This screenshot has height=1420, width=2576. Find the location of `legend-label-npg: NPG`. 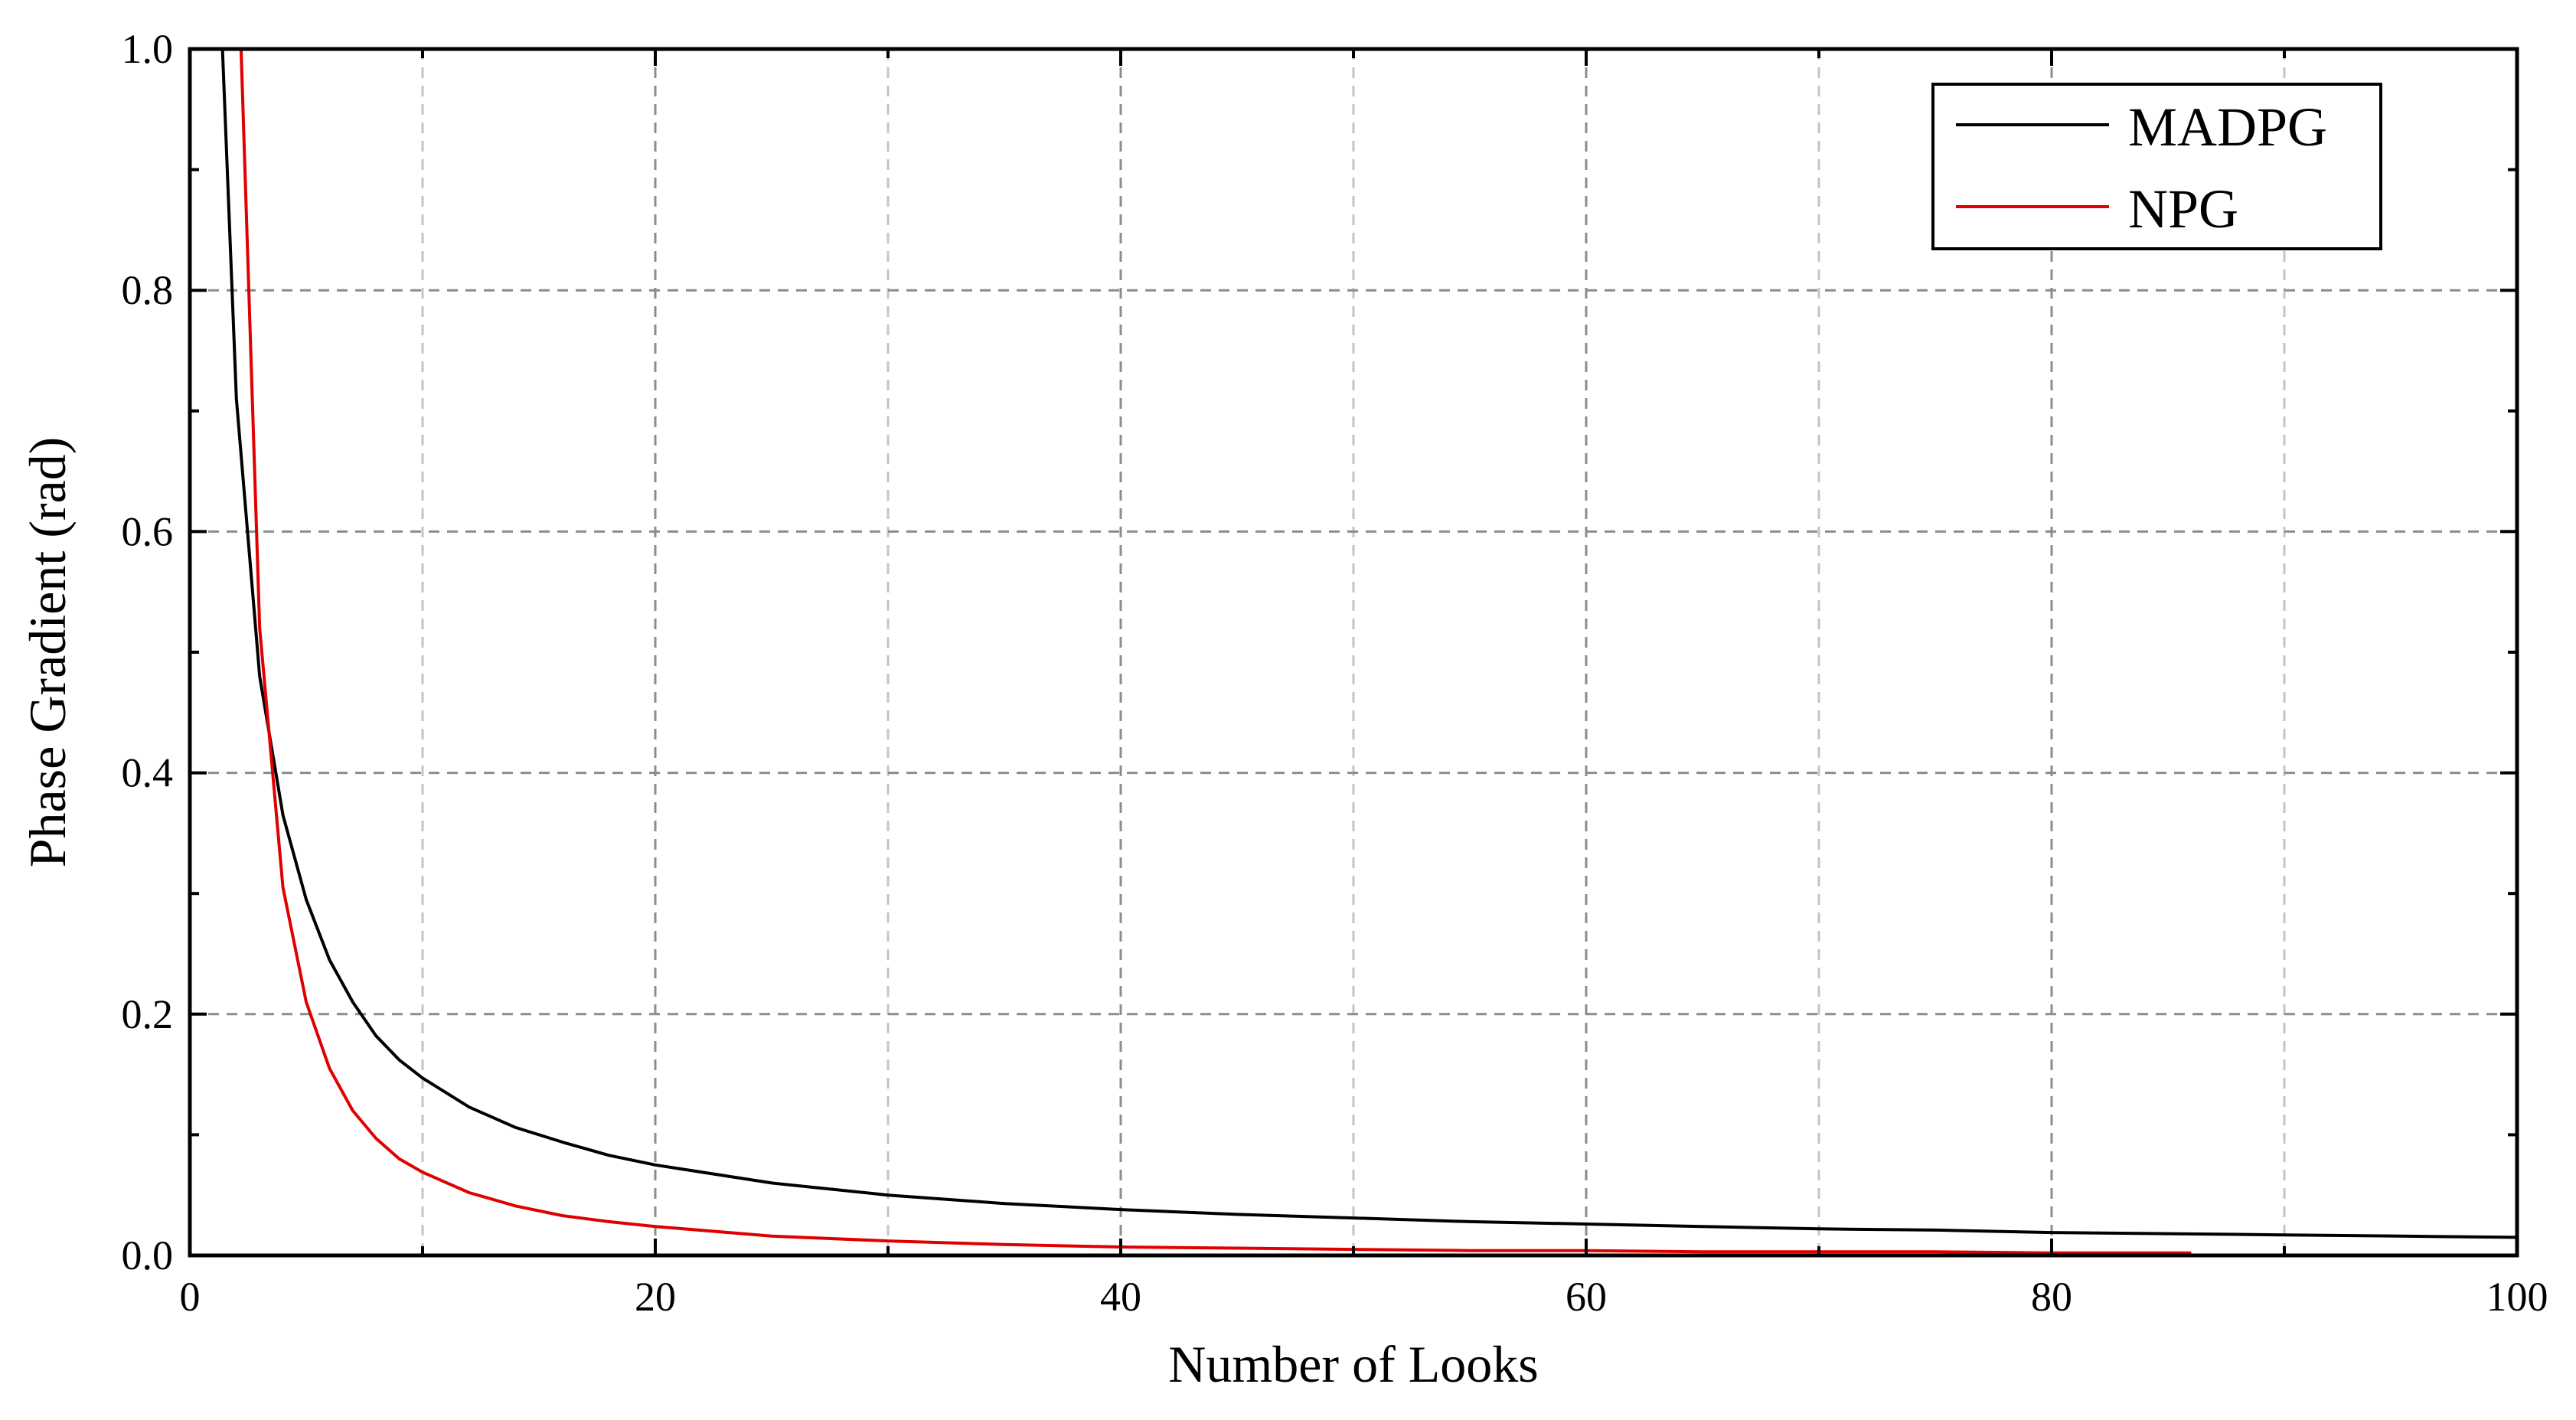

legend-label-npg: NPG is located at coordinates (2183, 209).